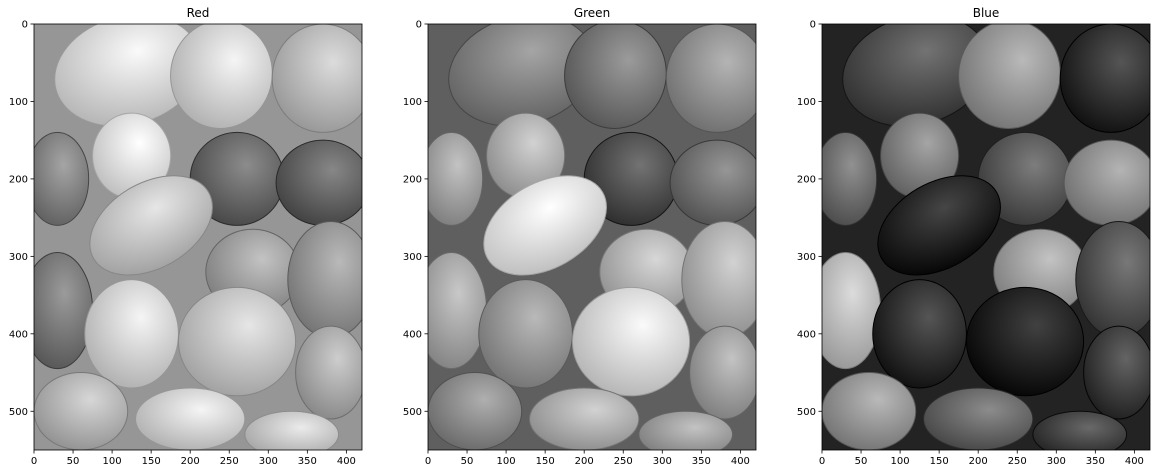  I want to click on subplot-title: Red, so click(198, 13).